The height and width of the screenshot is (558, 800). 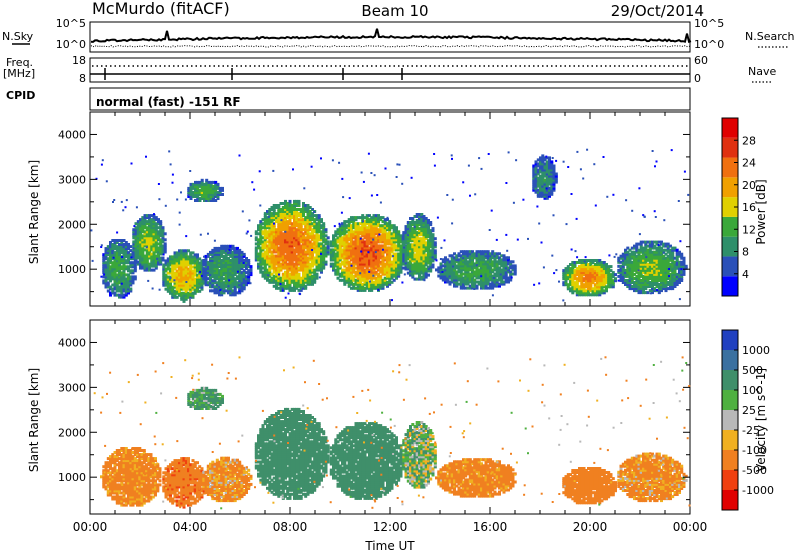 I want to click on freq-panel: Freq. [MHz] 18 8 60 0 Nave, so click(x=389, y=69).